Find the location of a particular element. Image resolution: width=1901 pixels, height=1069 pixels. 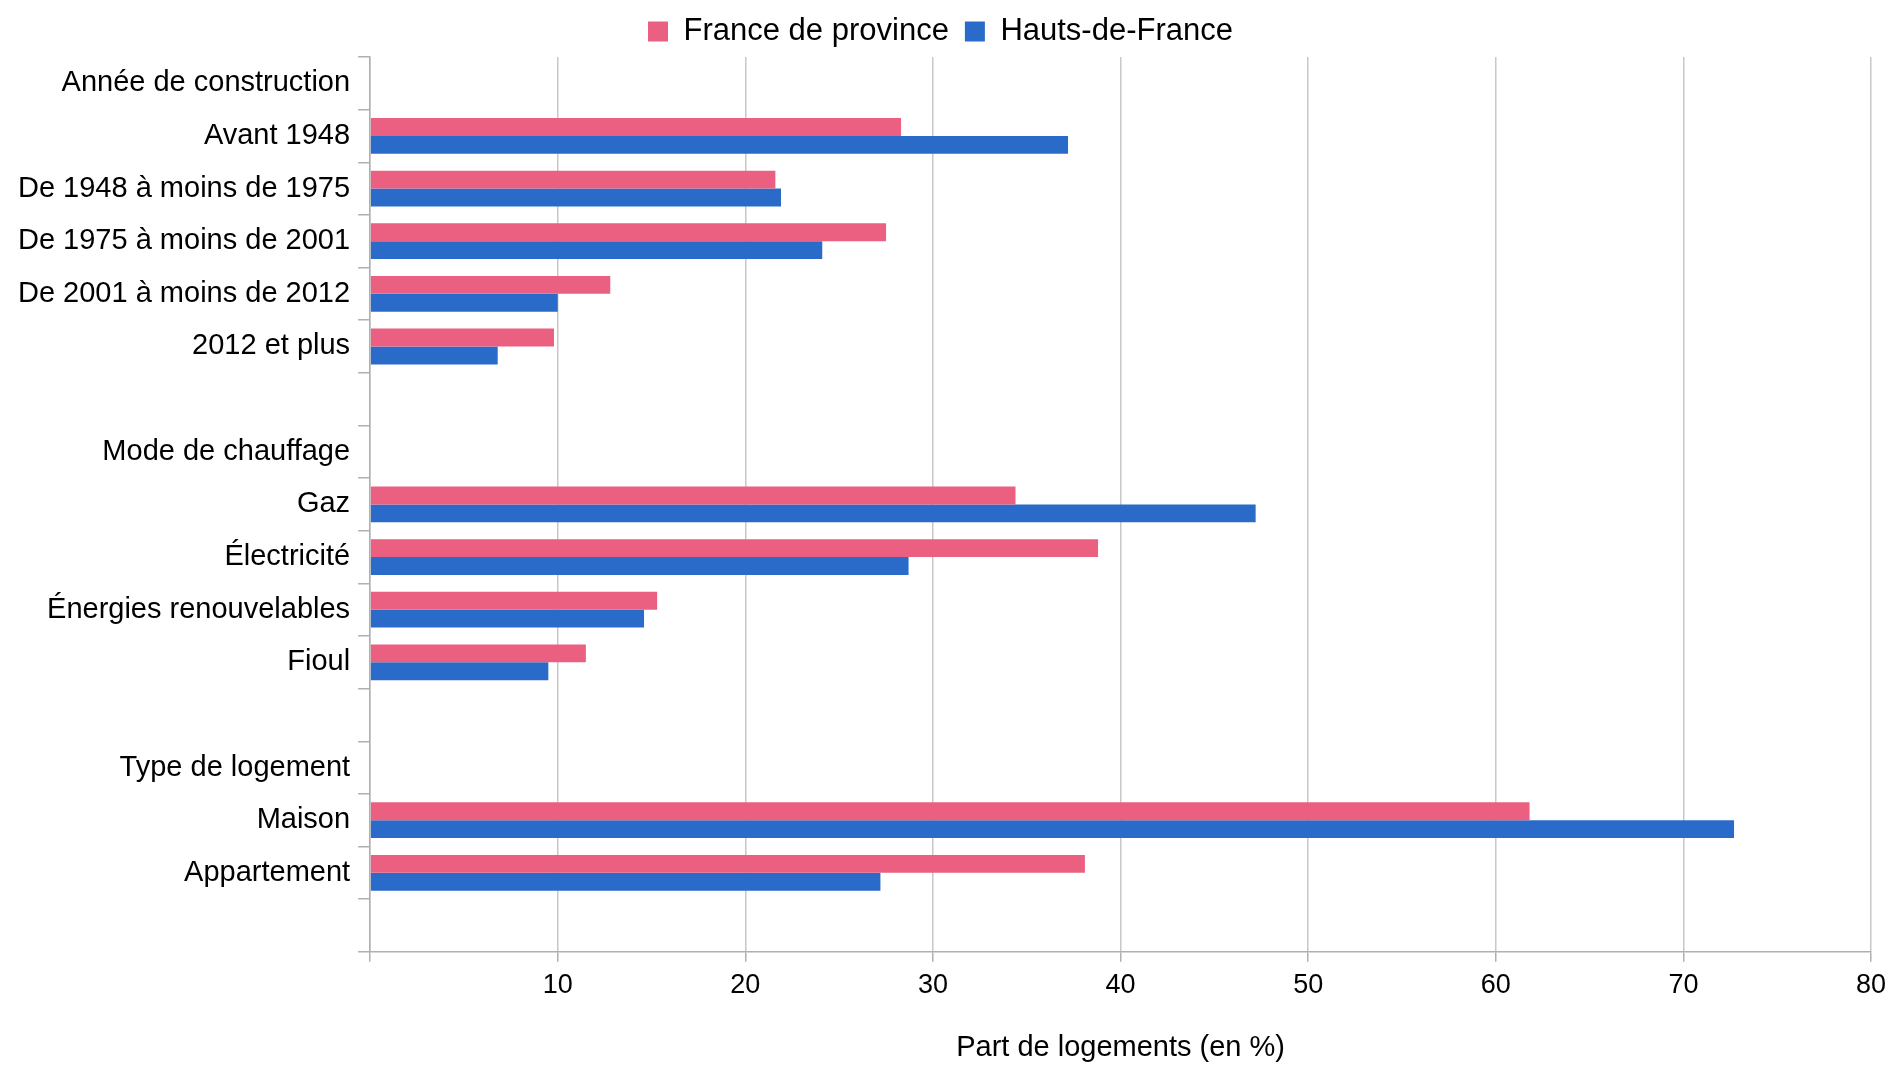

y-tick-label: Maison is located at coordinates (303, 818).